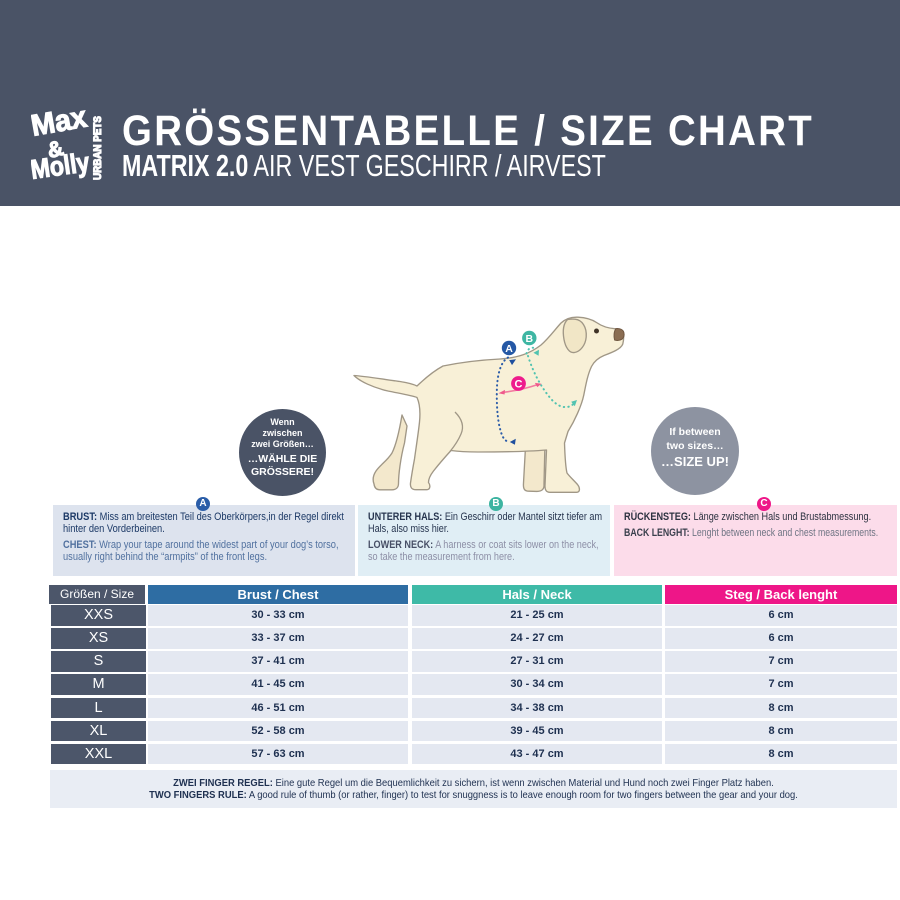 The image size is (900, 900). Describe the element at coordinates (98, 148) in the screenshot. I see `svg-text: URBAN PETS` at that location.